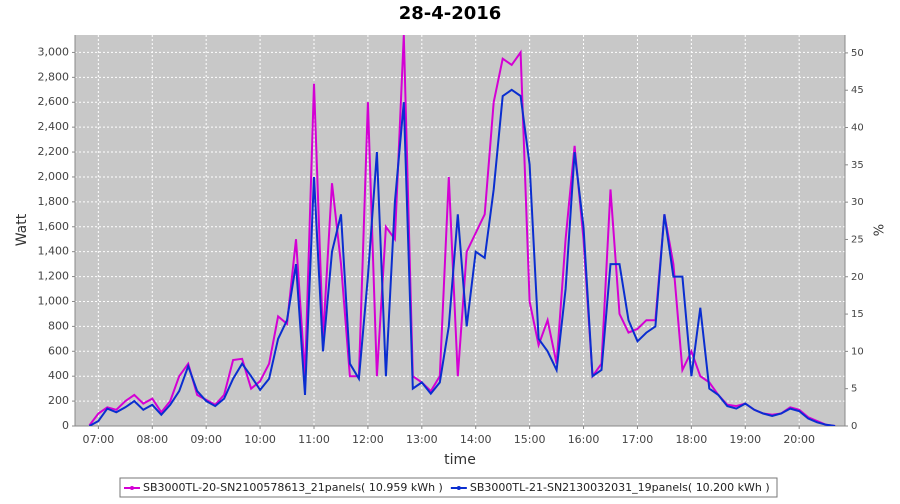  Describe the element at coordinates (58, 325) in the screenshot. I see `y-tick-label: 800` at that location.